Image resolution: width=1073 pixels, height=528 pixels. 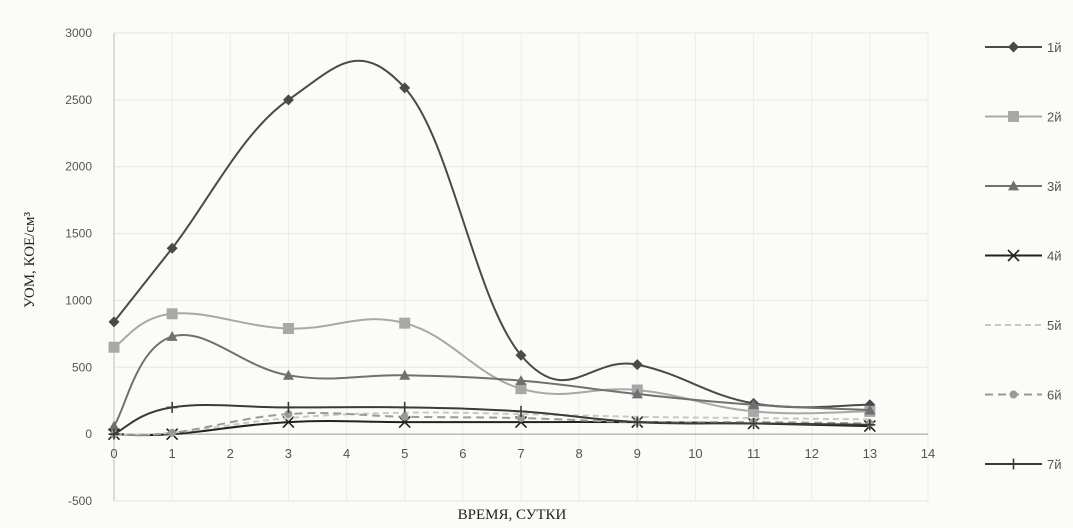 What do you see at coordinates (637, 453) in the screenshot?
I see `x-tick-label: 9` at bounding box center [637, 453].